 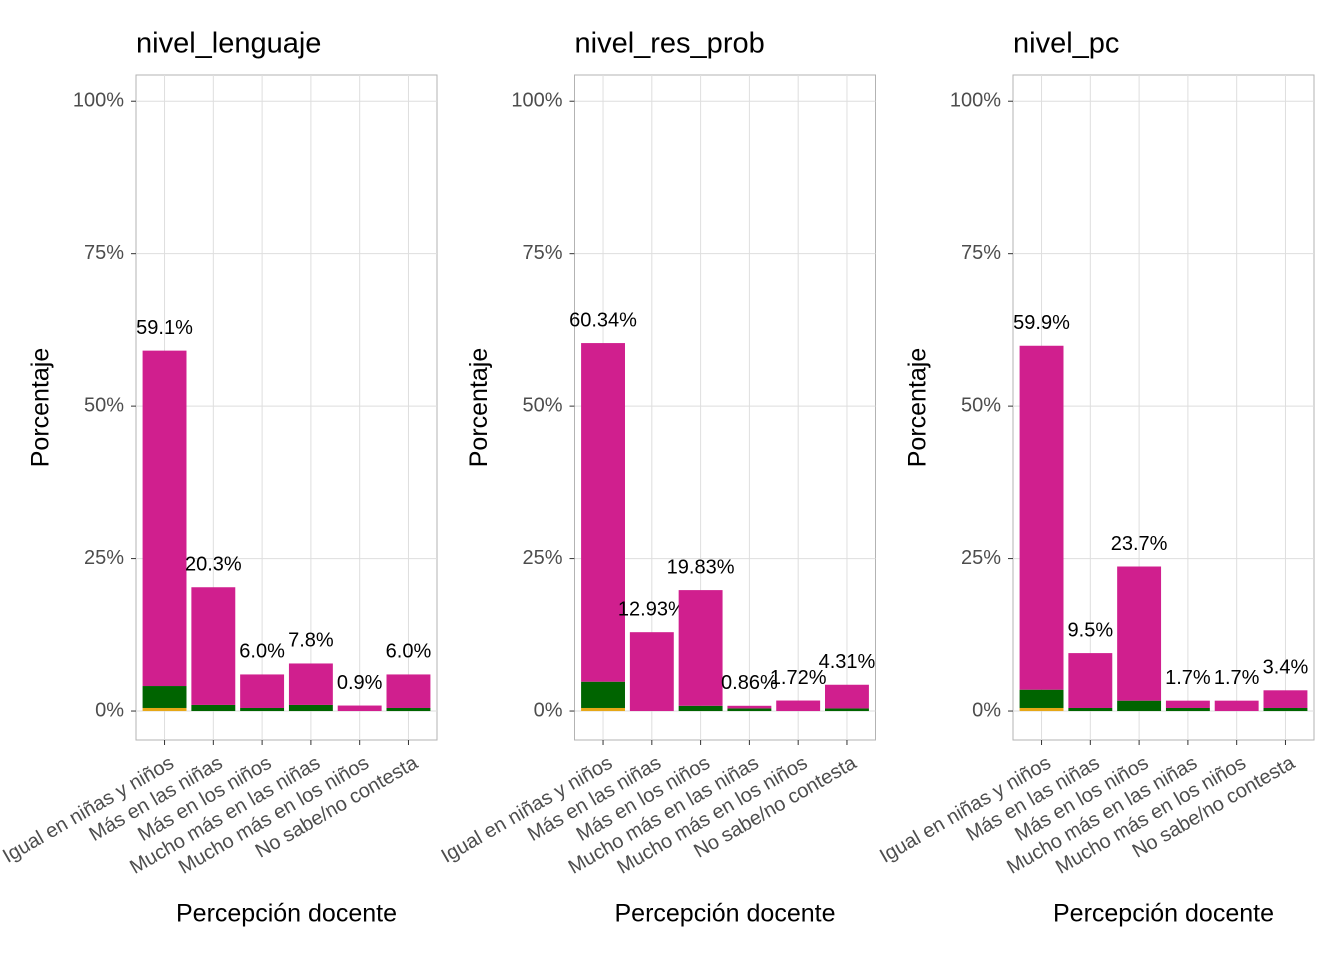 I want to click on data-label: 0.86%, so click(x=749, y=683).